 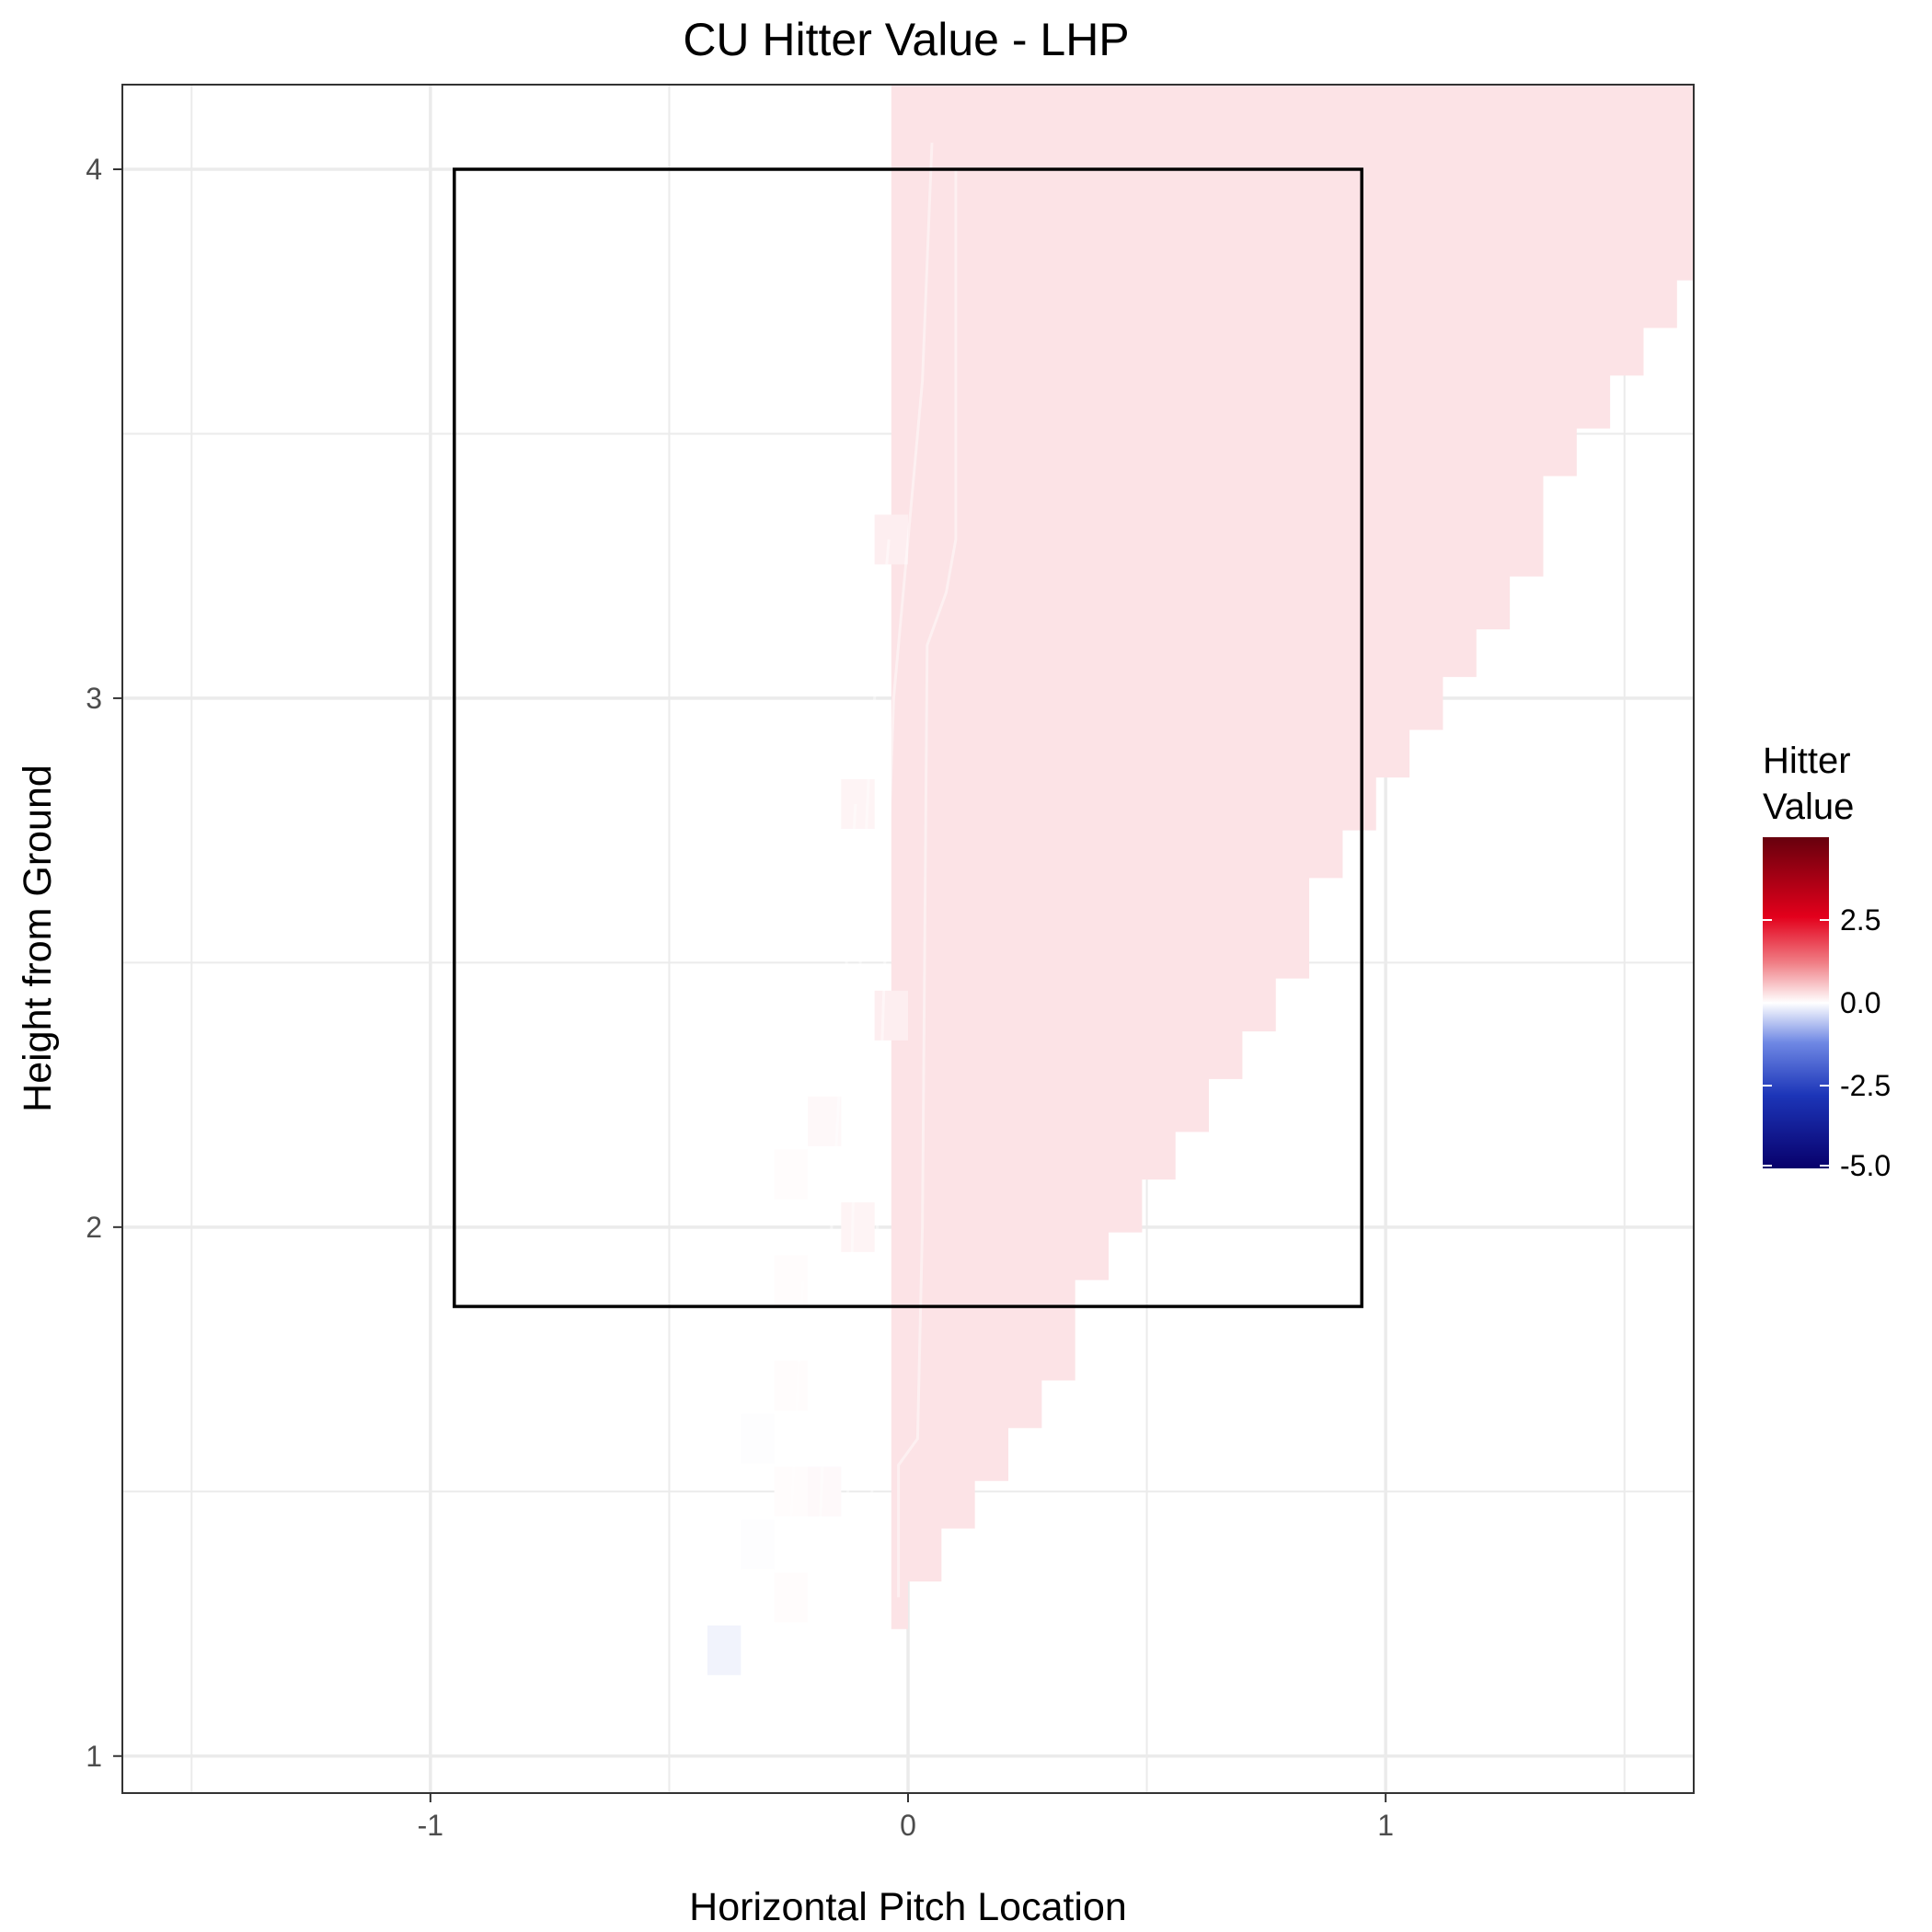 What do you see at coordinates (1808, 807) in the screenshot?
I see `legend-title-line2: Value` at bounding box center [1808, 807].